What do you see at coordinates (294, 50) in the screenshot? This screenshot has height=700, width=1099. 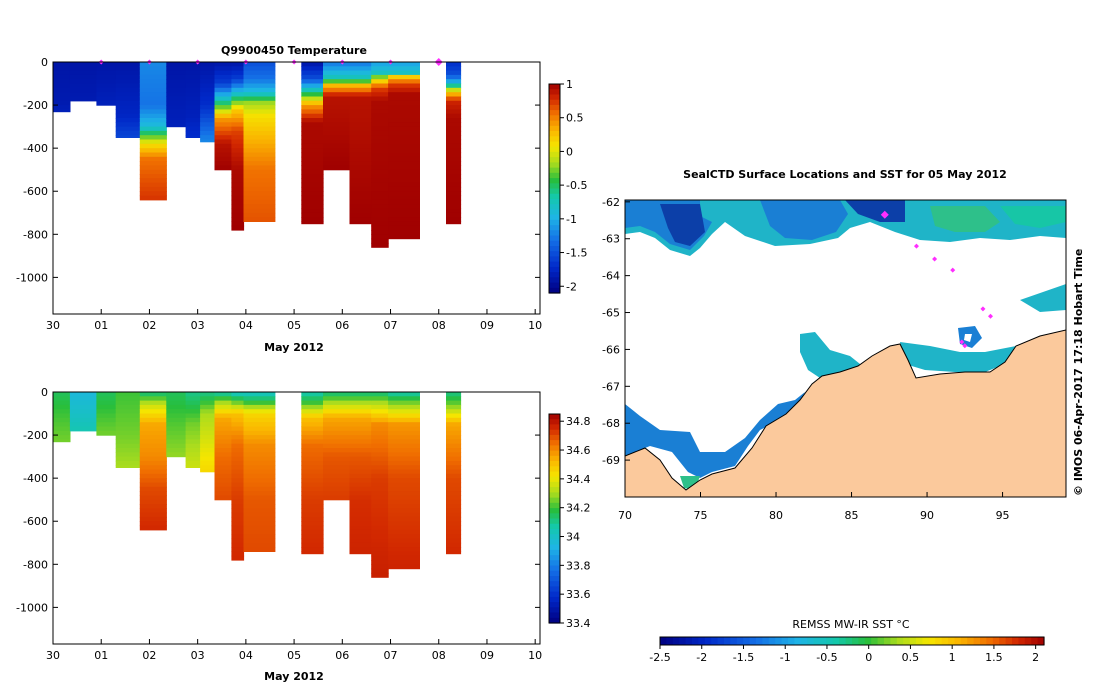 I see `temperature-title: Q9900450 Temperature` at bounding box center [294, 50].